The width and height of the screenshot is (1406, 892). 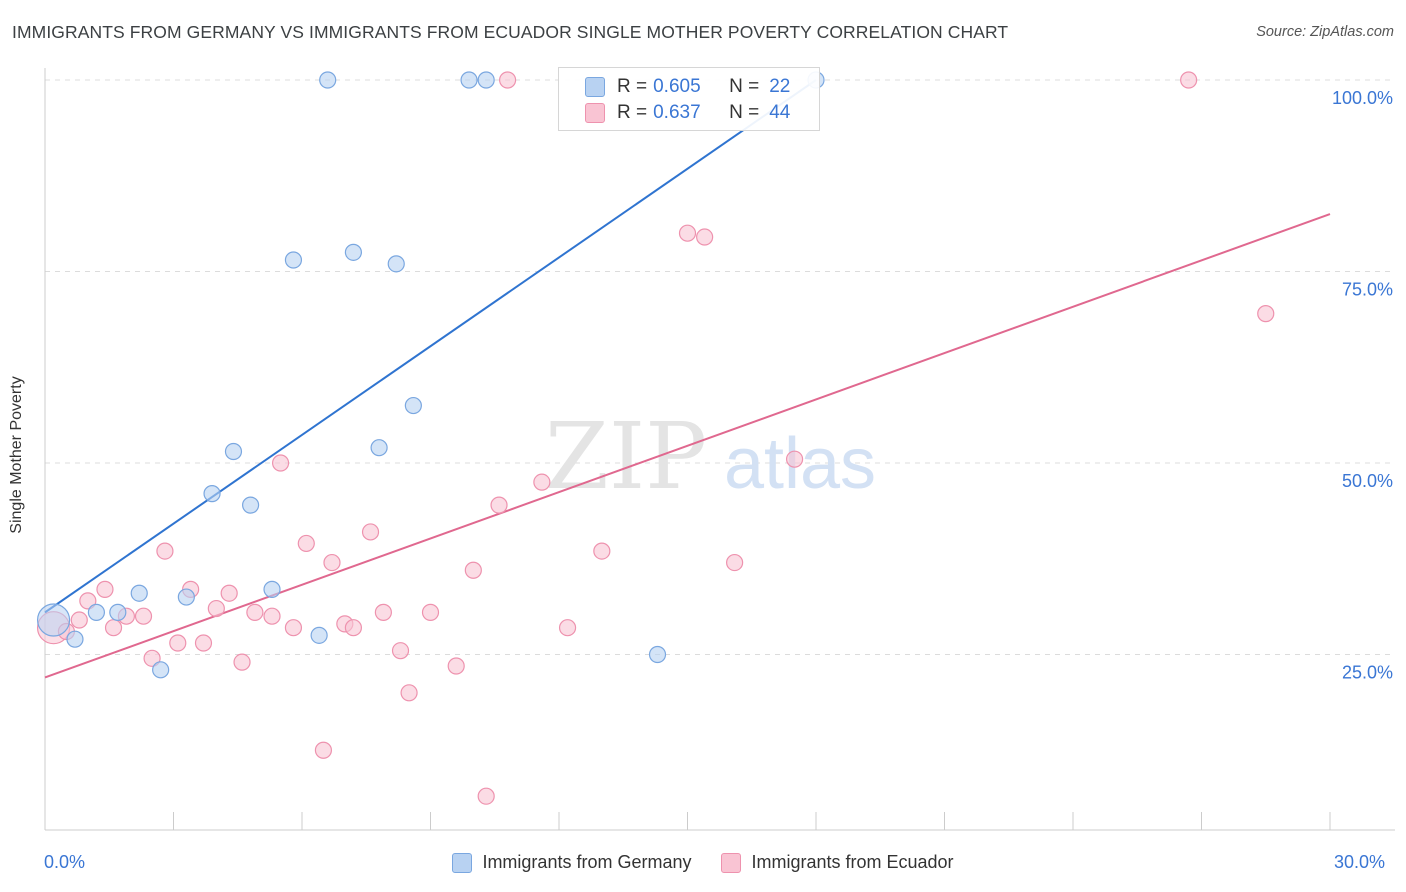 I want to click on legend-label-ecuador: Immigrants from Ecuador, so click(x=852, y=862).